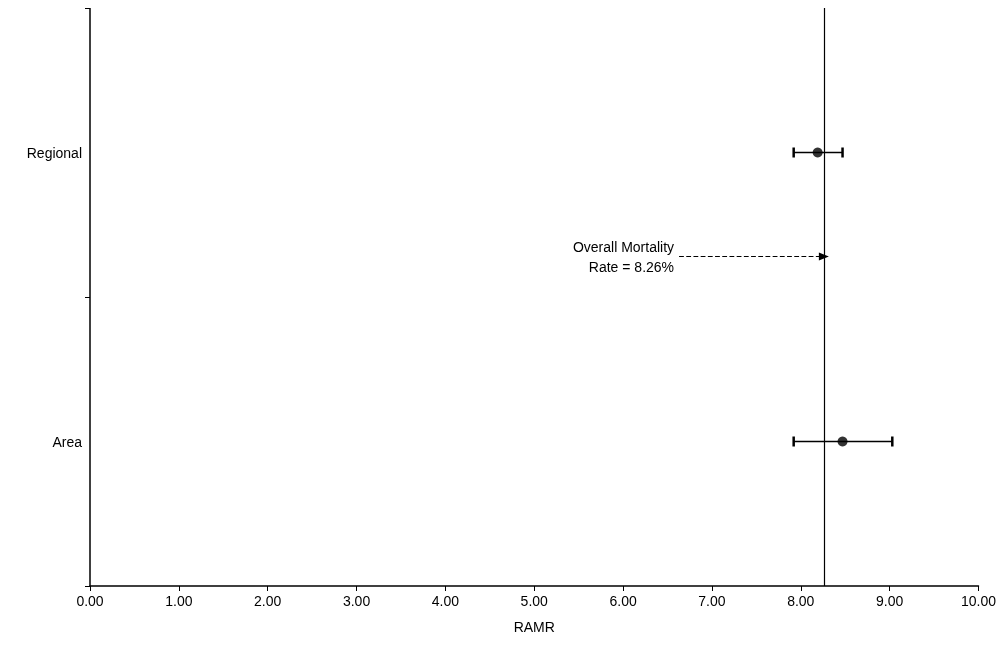 The height and width of the screenshot is (648, 1007). Describe the element at coordinates (978, 601) in the screenshot. I see `x-tick-label: 10.00` at that location.